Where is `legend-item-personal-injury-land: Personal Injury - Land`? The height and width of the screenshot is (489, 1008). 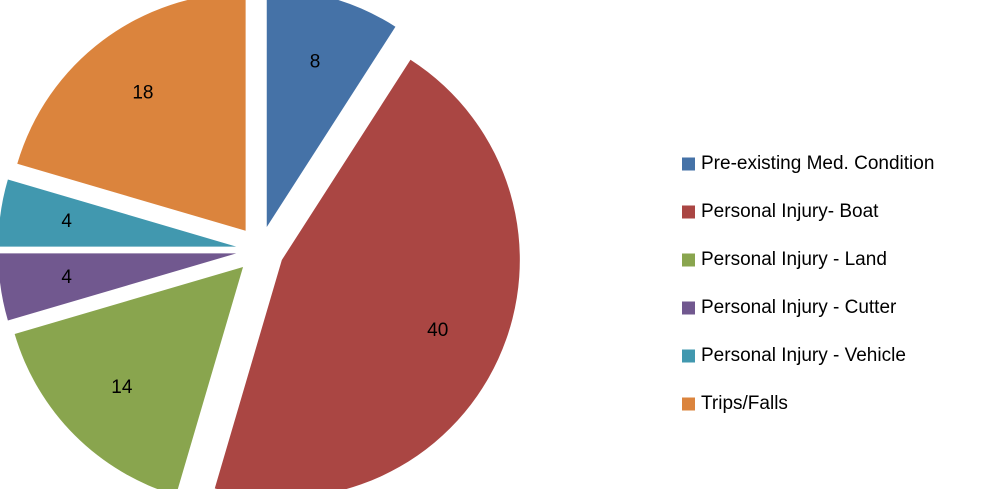 legend-item-personal-injury-land: Personal Injury - Land is located at coordinates (784, 259).